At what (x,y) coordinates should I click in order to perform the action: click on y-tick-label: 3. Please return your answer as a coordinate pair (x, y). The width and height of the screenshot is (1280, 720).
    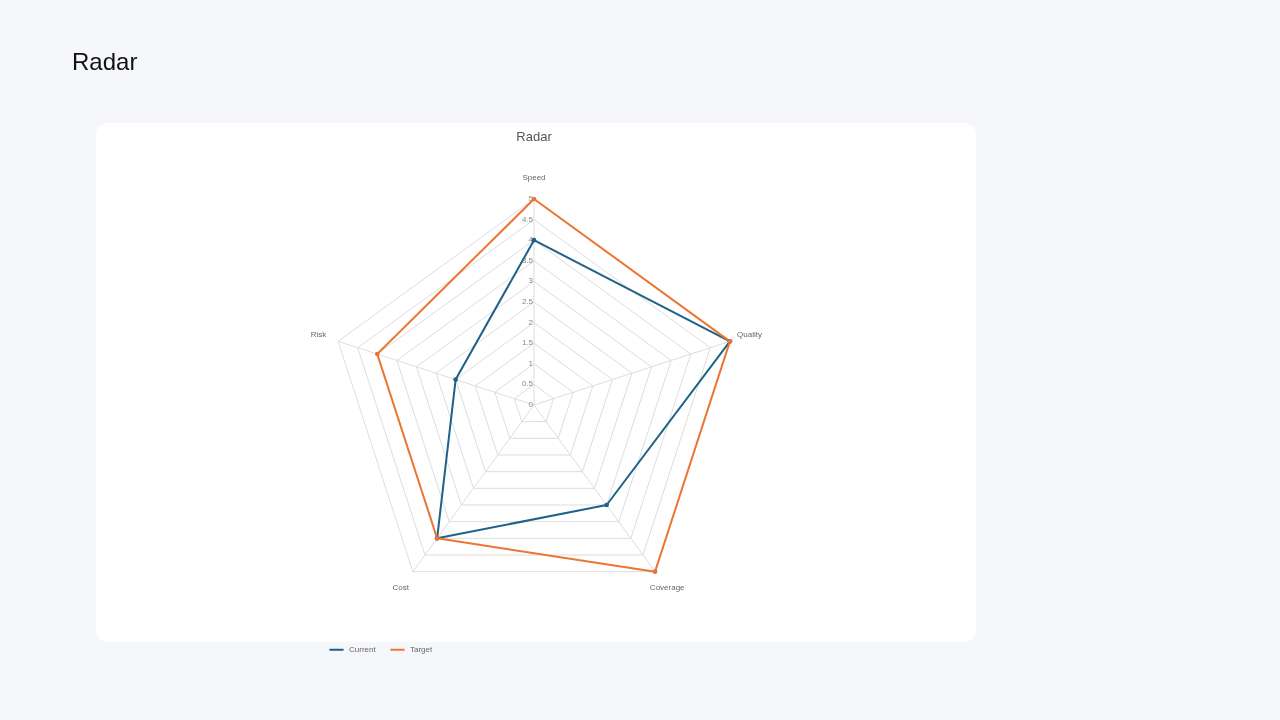
    Looking at the image, I should click on (531, 281).